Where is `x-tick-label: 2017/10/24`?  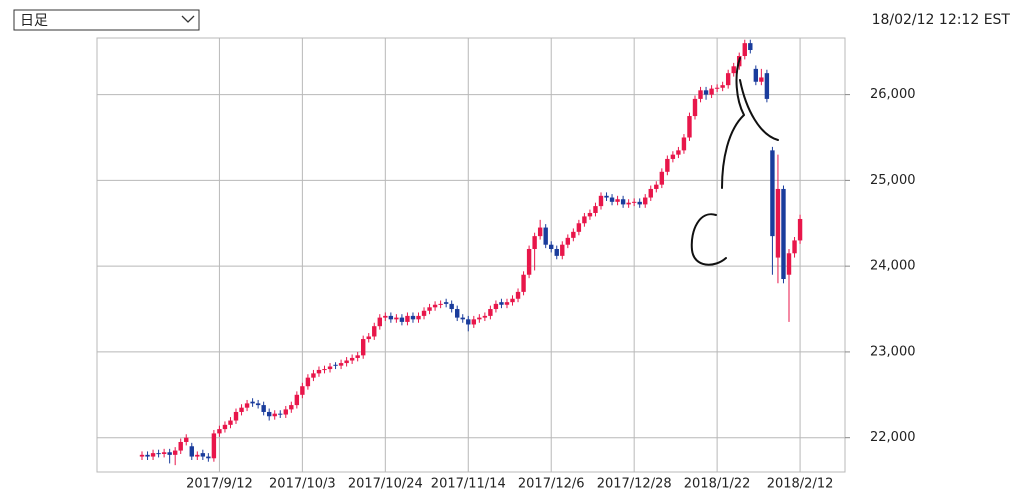
x-tick-label: 2017/10/24 is located at coordinates (385, 484).